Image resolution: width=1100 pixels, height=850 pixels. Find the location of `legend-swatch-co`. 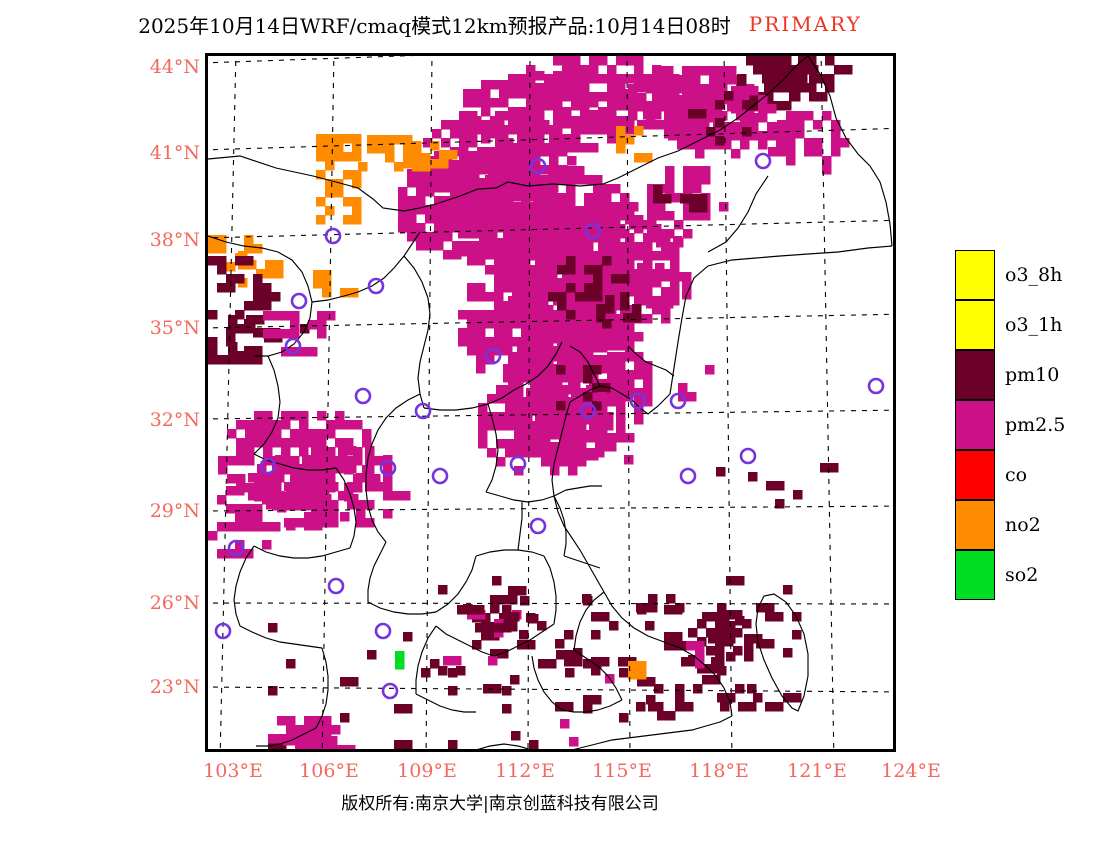

legend-swatch-co is located at coordinates (975, 475).